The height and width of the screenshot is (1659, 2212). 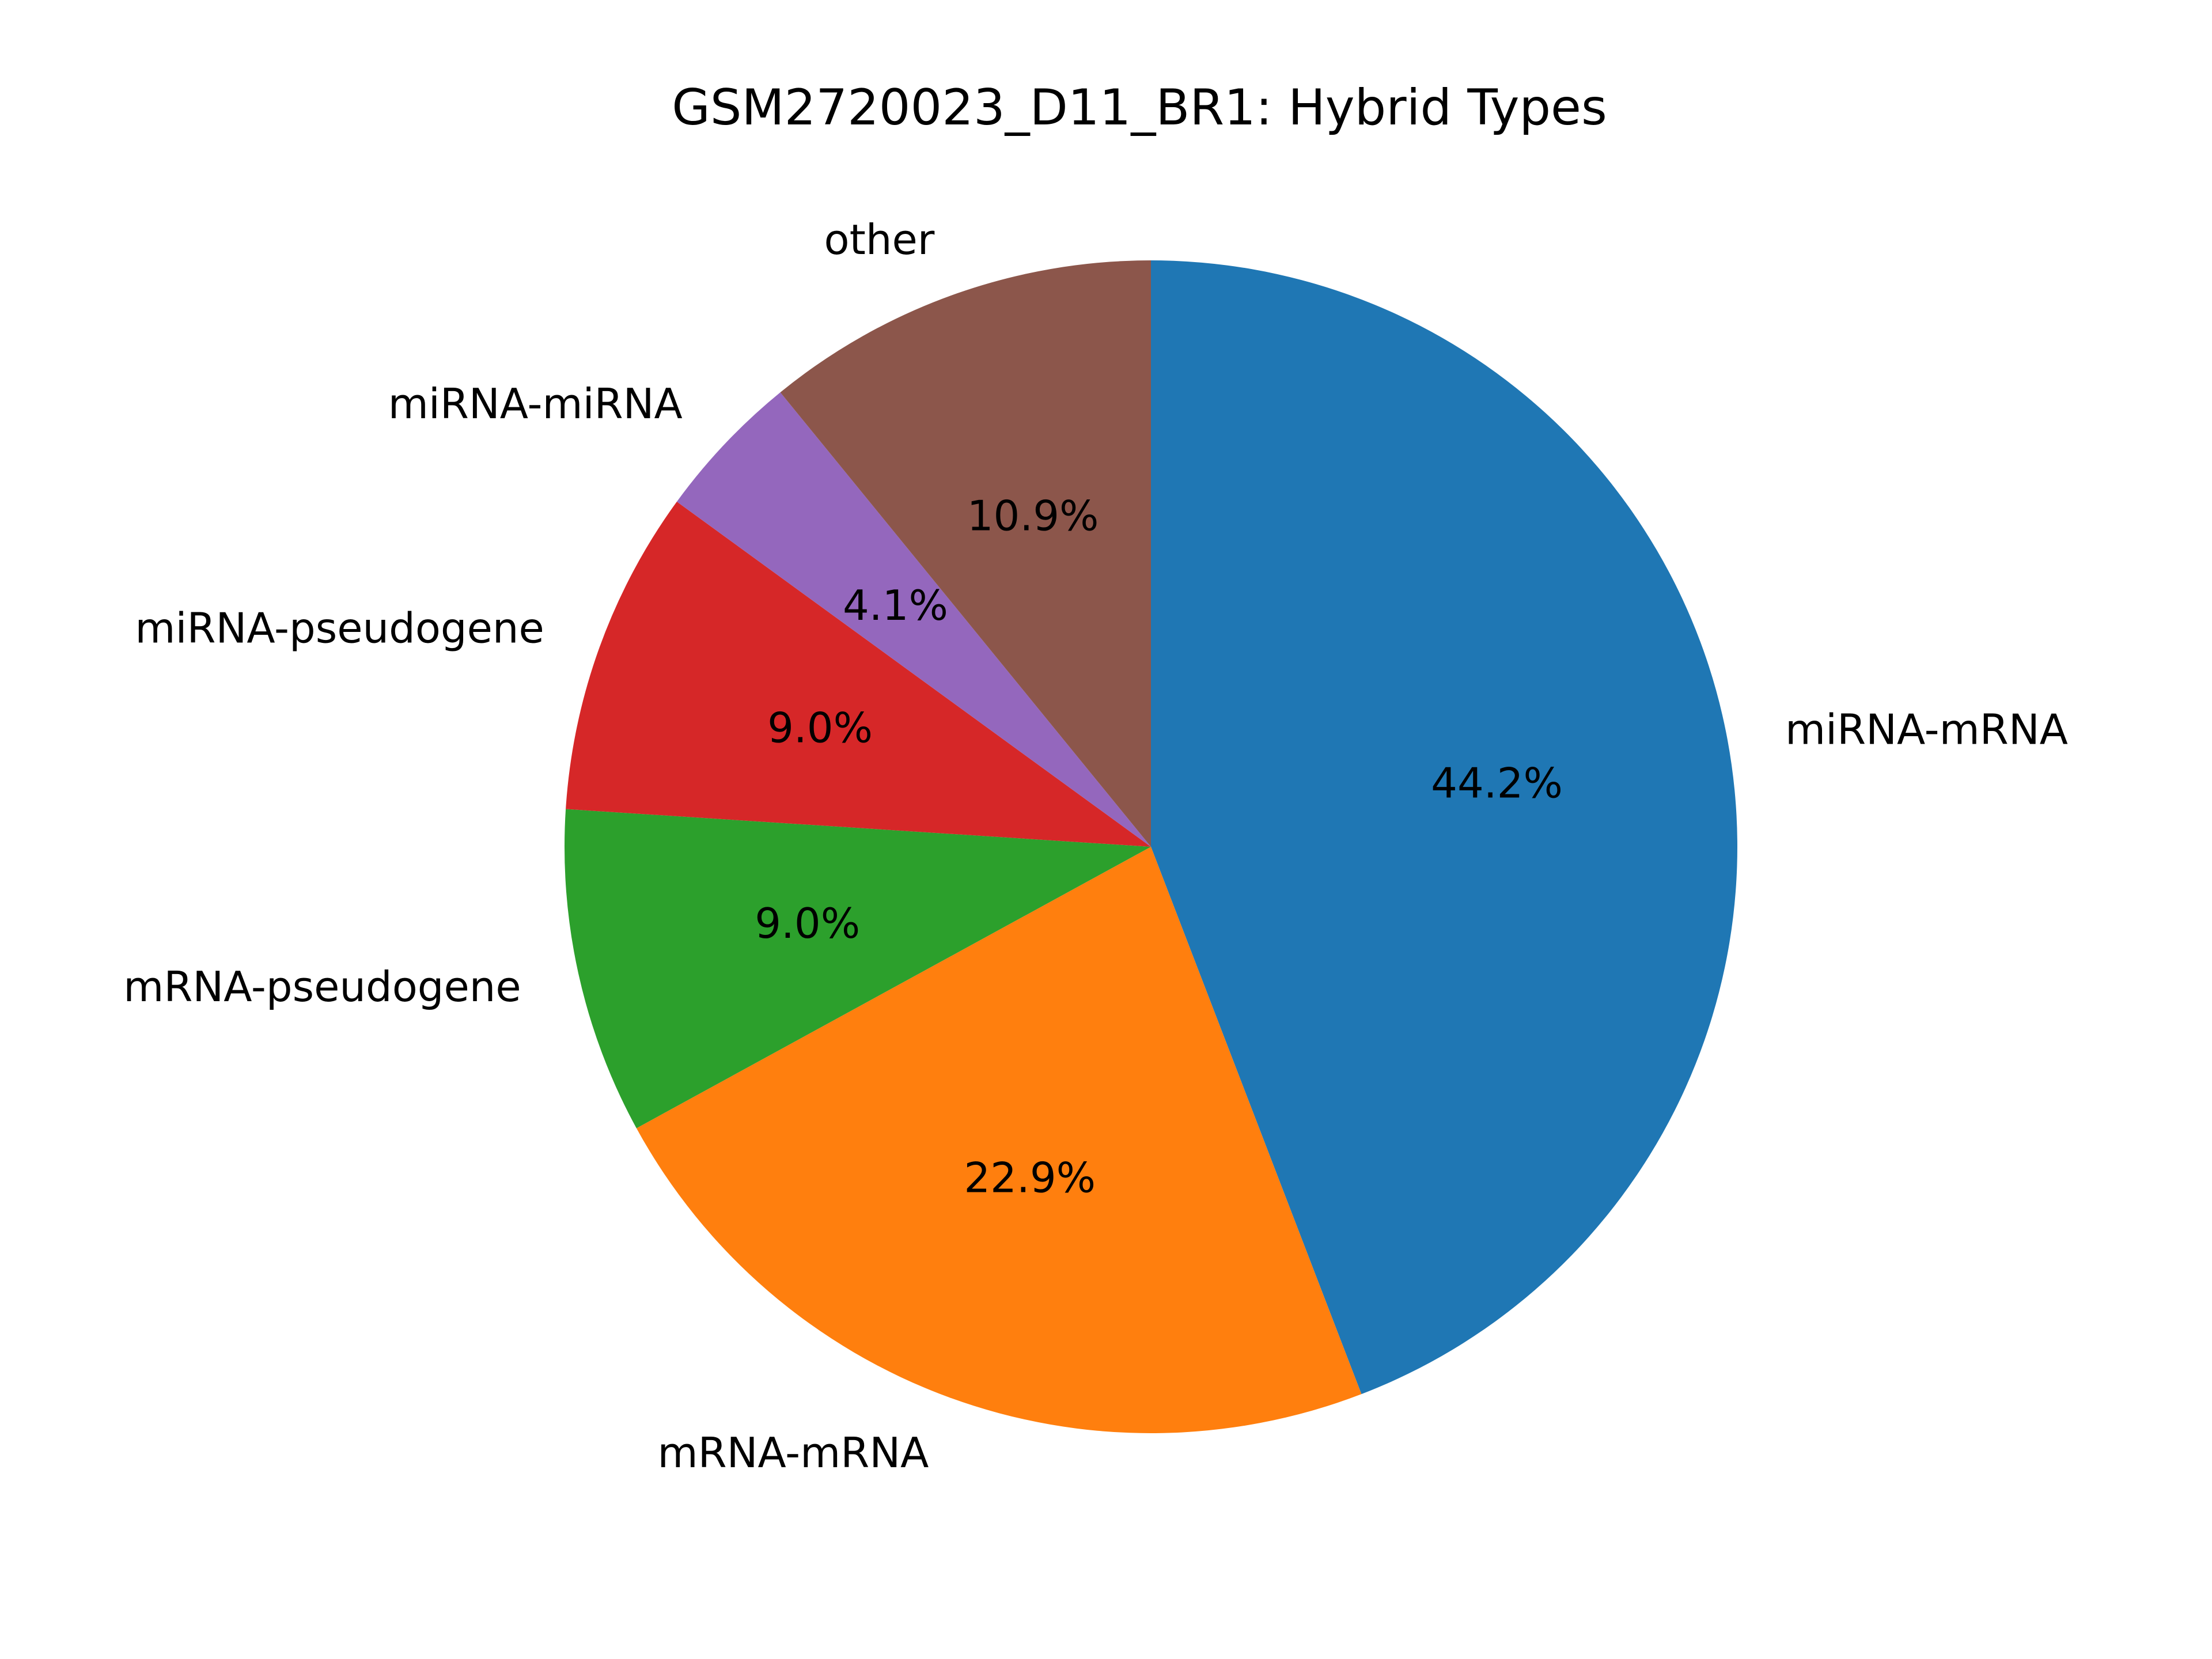 What do you see at coordinates (820, 727) in the screenshot?
I see `pct-label-mirna-pseudogene: 9.0%` at bounding box center [820, 727].